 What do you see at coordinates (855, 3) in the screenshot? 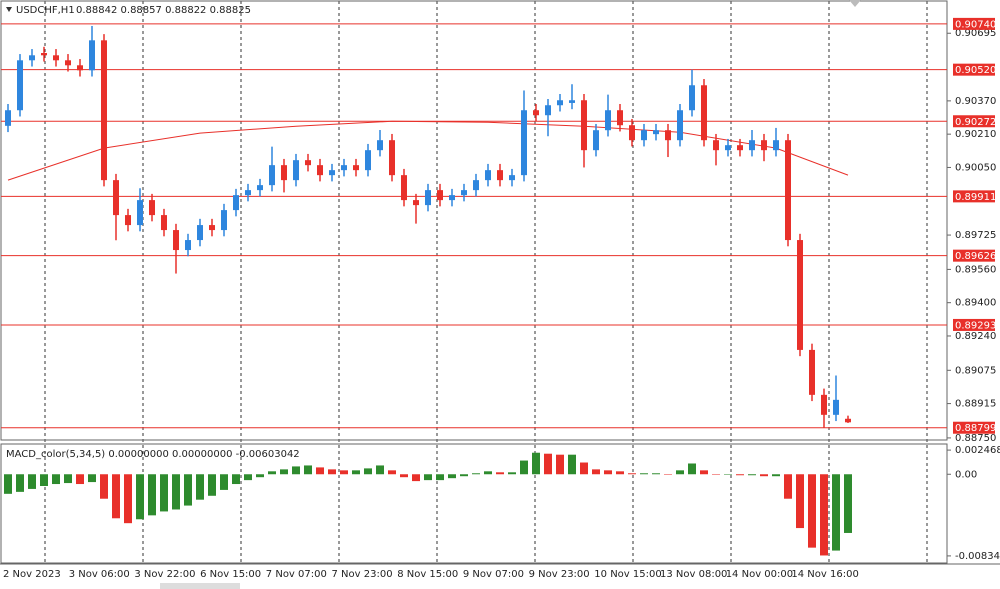
I see `scroll-marker` at bounding box center [855, 3].